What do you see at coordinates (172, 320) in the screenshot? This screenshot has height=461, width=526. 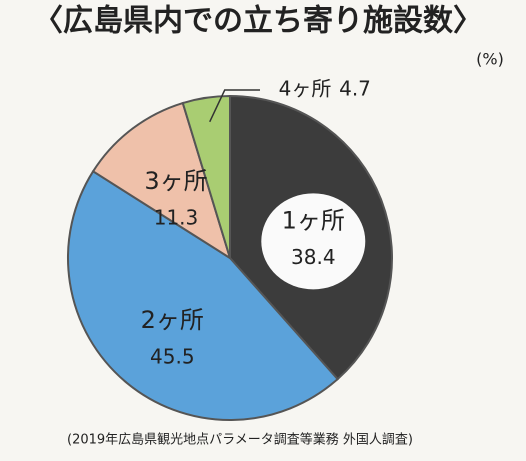 I see `slice-category: 2ヶ所` at bounding box center [172, 320].